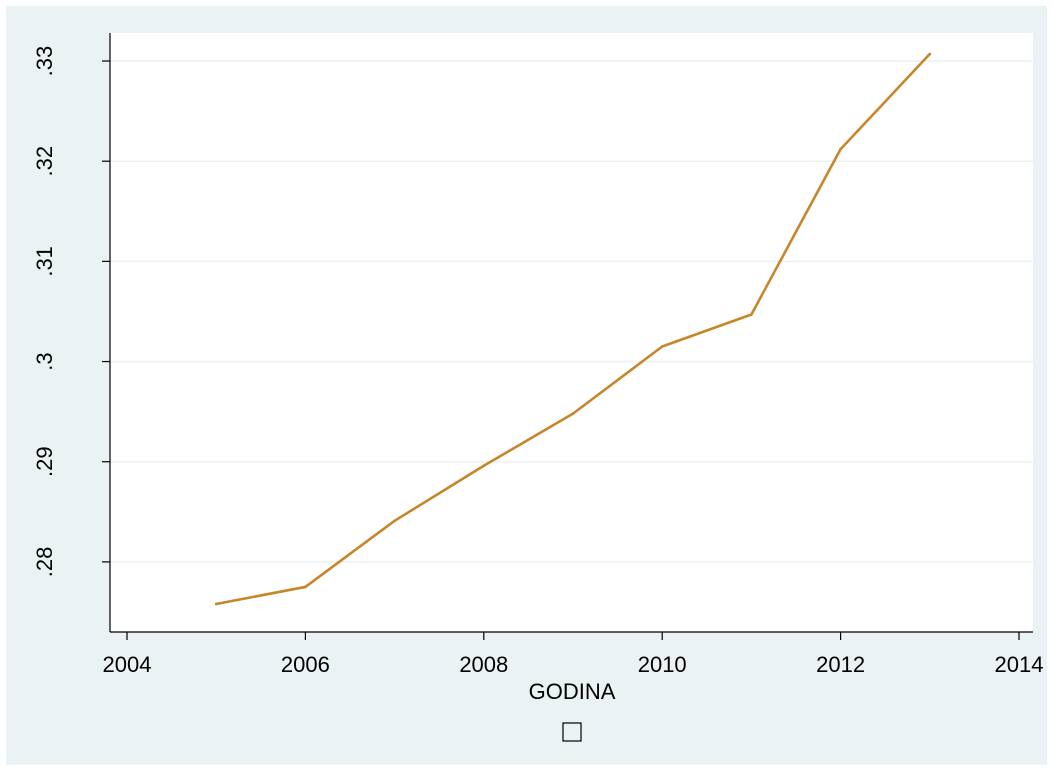  What do you see at coordinates (483, 664) in the screenshot?
I see `x-tick-label: 2008` at bounding box center [483, 664].